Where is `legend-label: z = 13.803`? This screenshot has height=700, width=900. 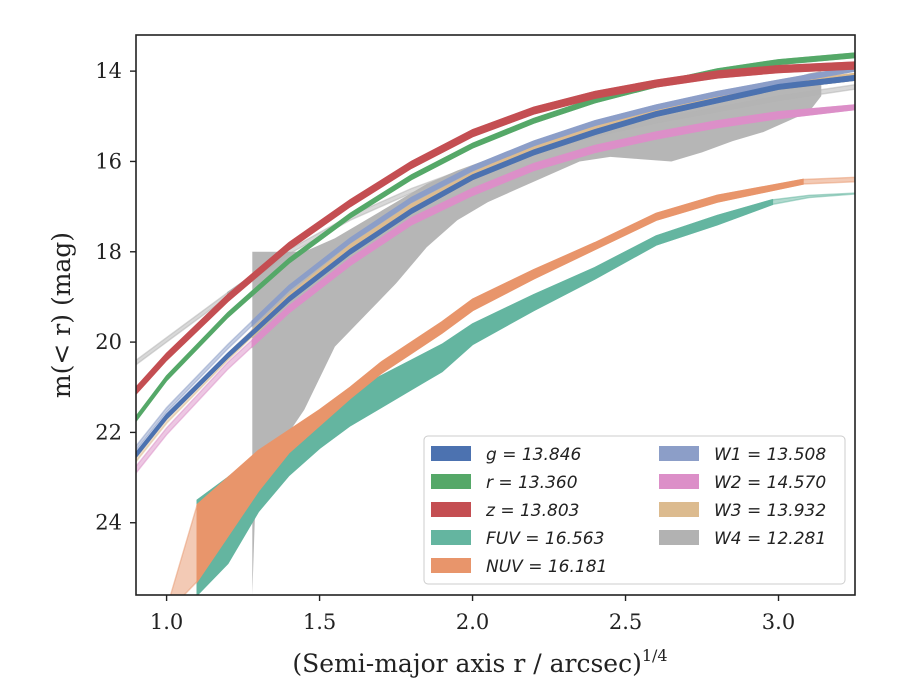
legend-label: z = 13.803 is located at coordinates (532, 511).